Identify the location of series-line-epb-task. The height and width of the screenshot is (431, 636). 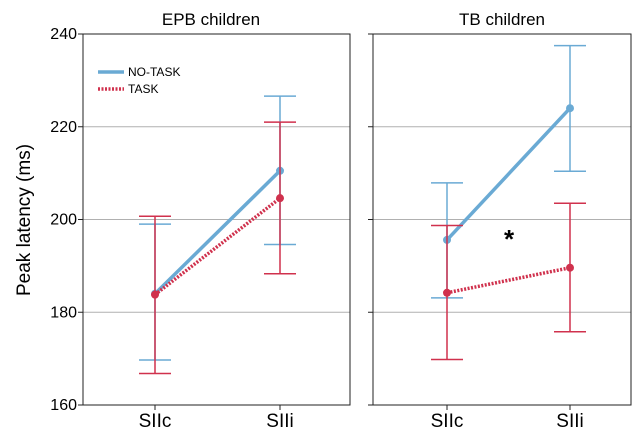
(217, 246).